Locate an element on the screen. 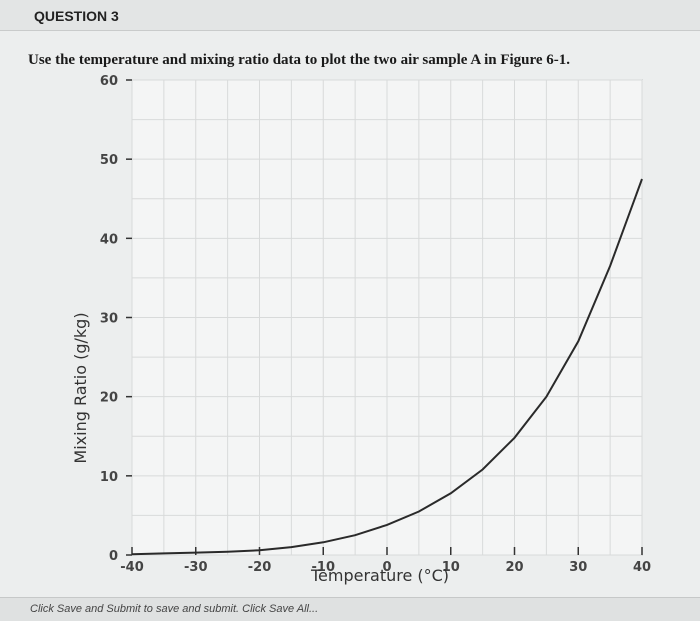 This screenshot has width=700, height=621. y-tick-label: 20 is located at coordinates (109, 398).